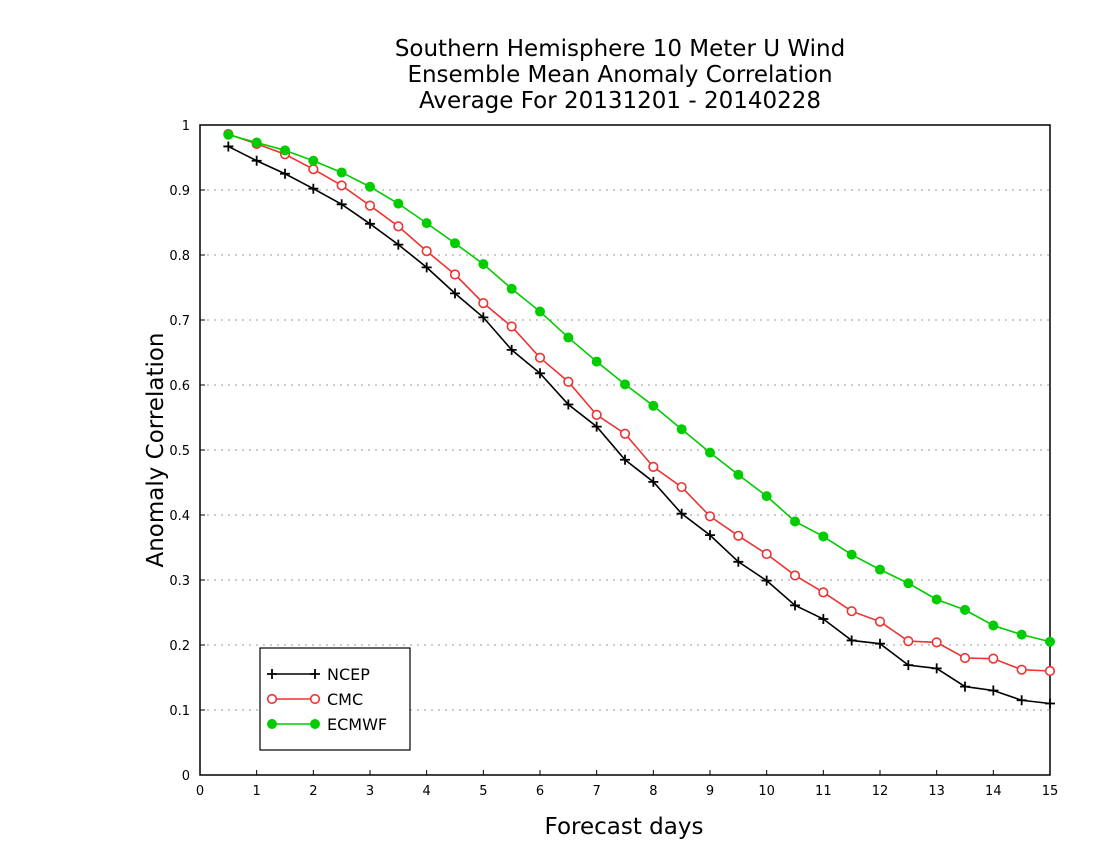  Describe the element at coordinates (620, 49) in the screenshot. I see `chart-title-line-1: Southern Hemisphere 10 Meter U Wind` at that location.